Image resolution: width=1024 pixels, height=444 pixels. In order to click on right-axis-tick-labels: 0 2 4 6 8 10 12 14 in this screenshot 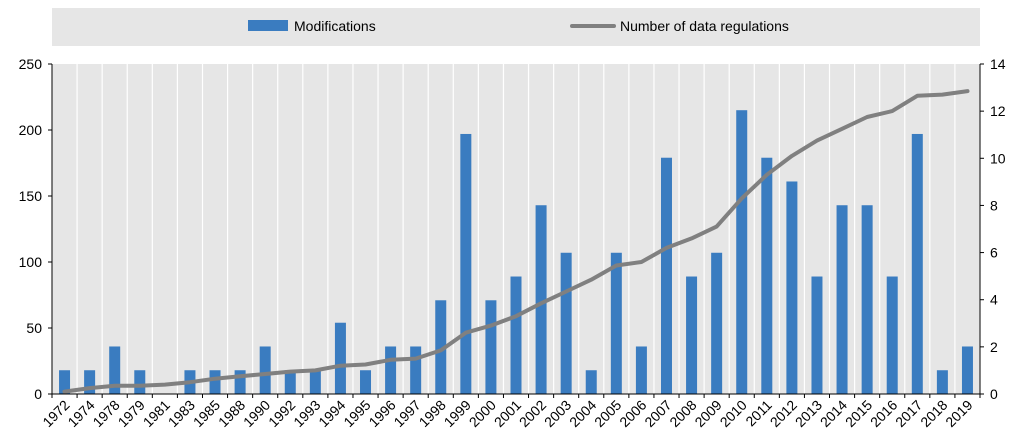, I will do `click(998, 229)`.